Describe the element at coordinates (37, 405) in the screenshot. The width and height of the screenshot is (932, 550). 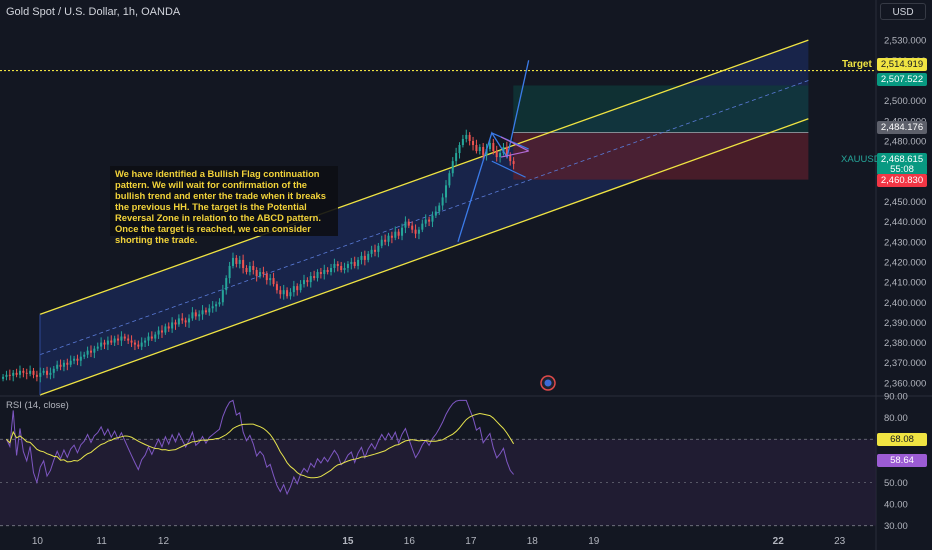
I see `rsi-title: RSI (14, close)` at that location.